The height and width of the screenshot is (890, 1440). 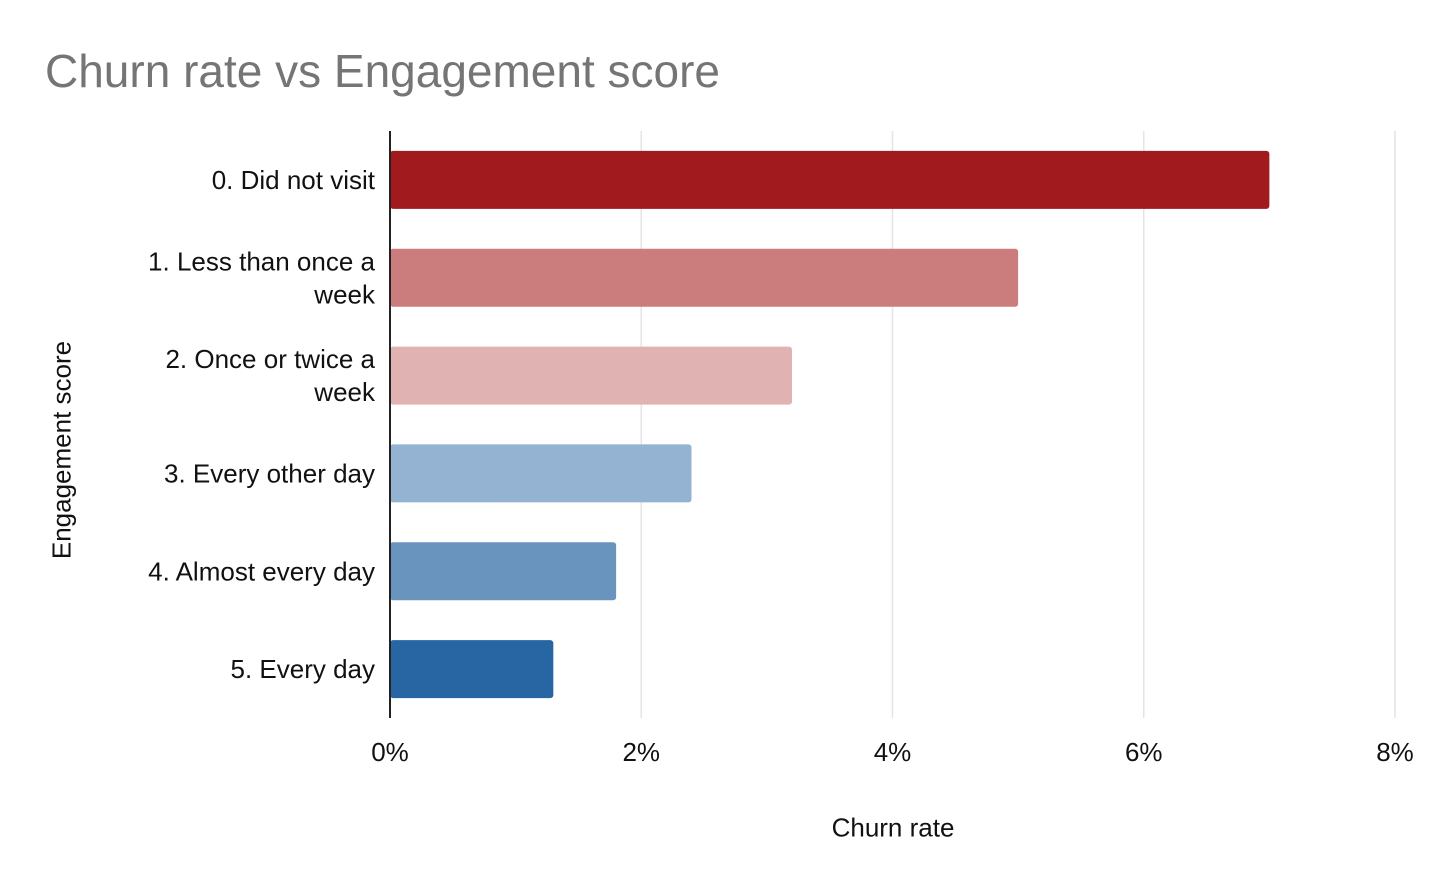 What do you see at coordinates (261, 571) in the screenshot?
I see `category-label: 4. Almost every day` at bounding box center [261, 571].